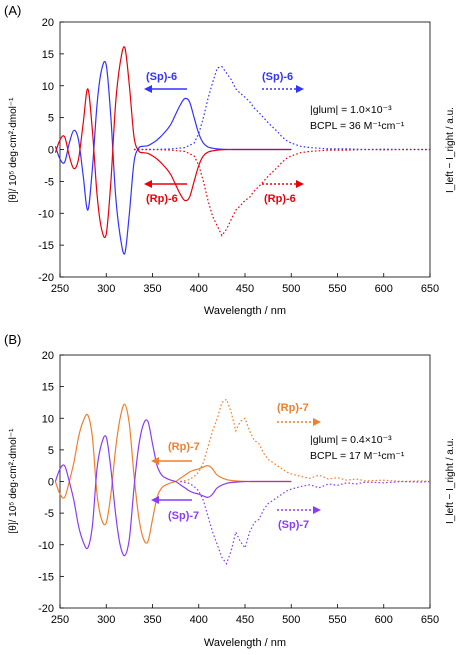 This screenshot has height=655, width=466. I want to click on panel-b-x-tick-label: 350, so click(152, 620).